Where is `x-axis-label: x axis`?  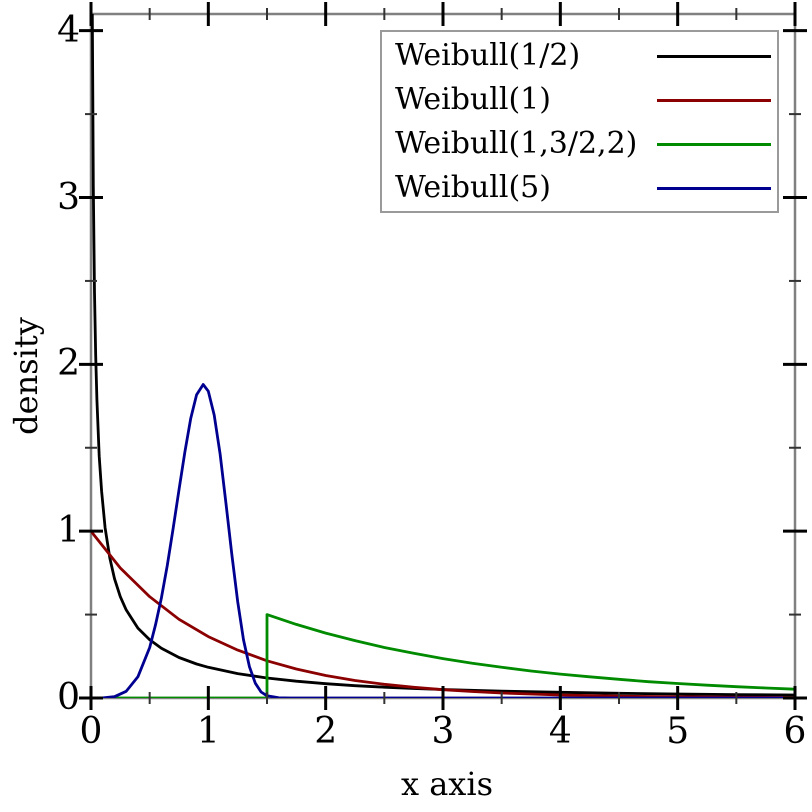
x-axis-label: x axis is located at coordinates (447, 784).